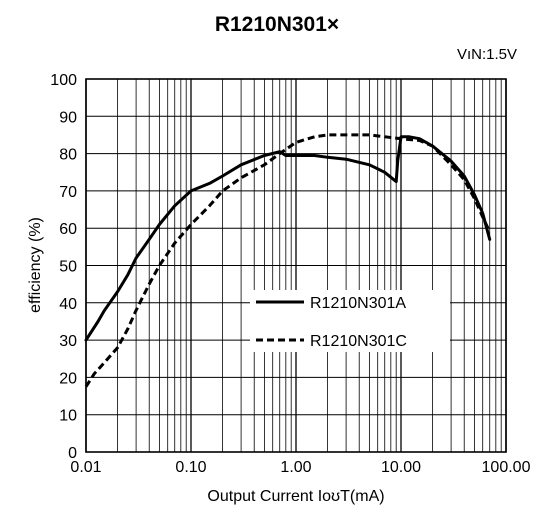  What do you see at coordinates (295, 467) in the screenshot?
I see `x-tick-label: 1.00` at bounding box center [295, 467].